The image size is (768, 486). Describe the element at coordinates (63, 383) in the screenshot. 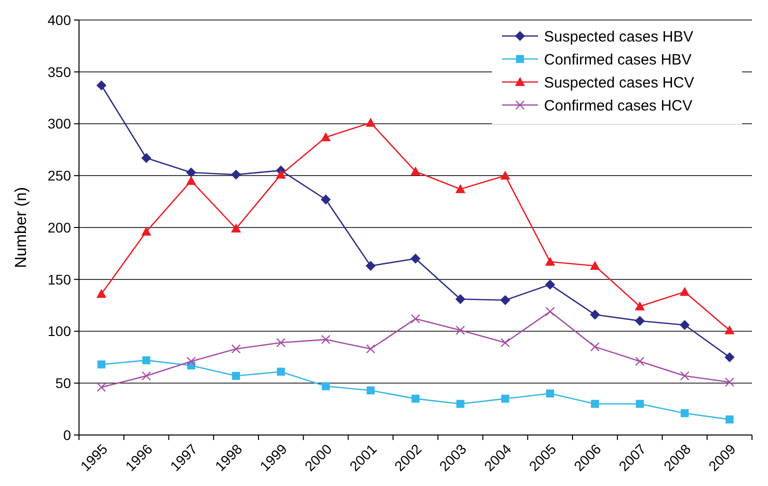

I see `y-tick-label: 50` at that location.